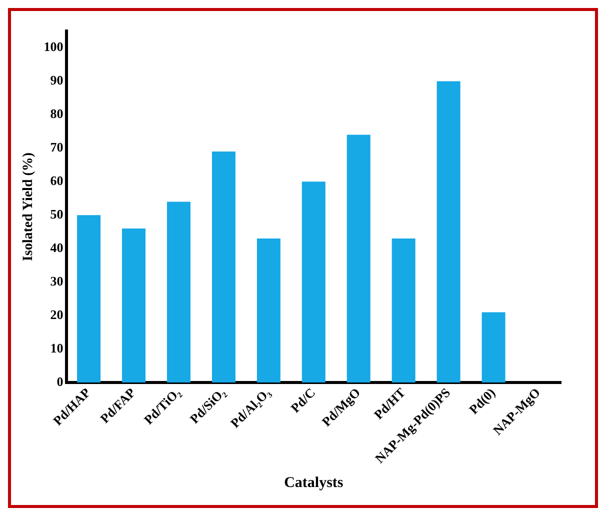 This screenshot has width=610, height=522. What do you see at coordinates (57, 180) in the screenshot?
I see `y-tick-label: 60` at bounding box center [57, 180].